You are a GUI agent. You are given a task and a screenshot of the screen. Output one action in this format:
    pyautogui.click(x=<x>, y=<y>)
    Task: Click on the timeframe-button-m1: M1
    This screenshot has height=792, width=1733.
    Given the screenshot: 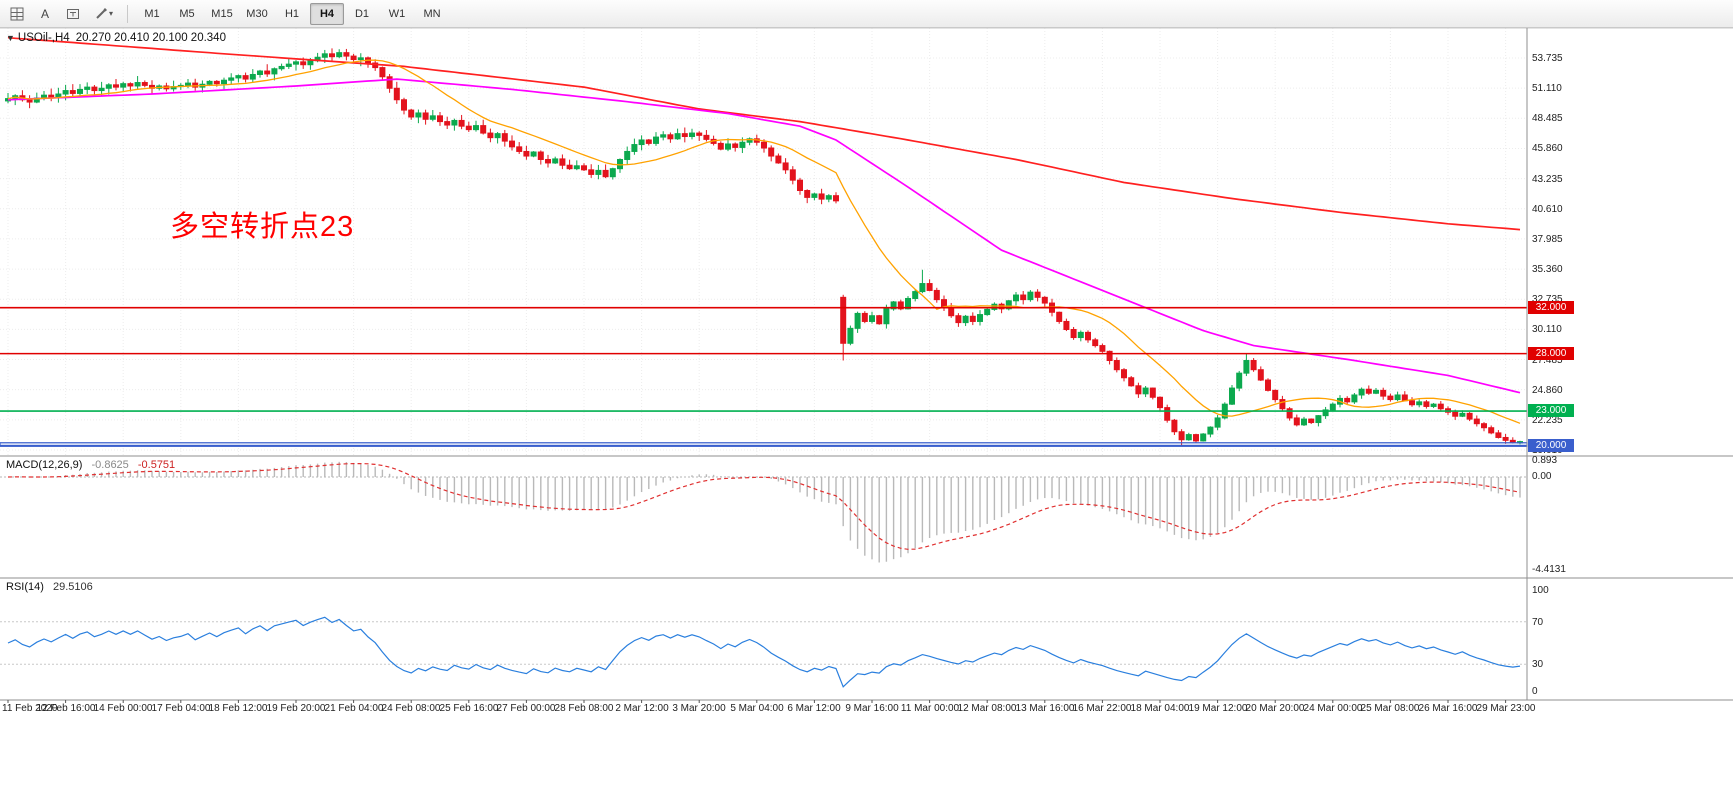 What is the action you would take?
    pyautogui.click(x=152, y=13)
    